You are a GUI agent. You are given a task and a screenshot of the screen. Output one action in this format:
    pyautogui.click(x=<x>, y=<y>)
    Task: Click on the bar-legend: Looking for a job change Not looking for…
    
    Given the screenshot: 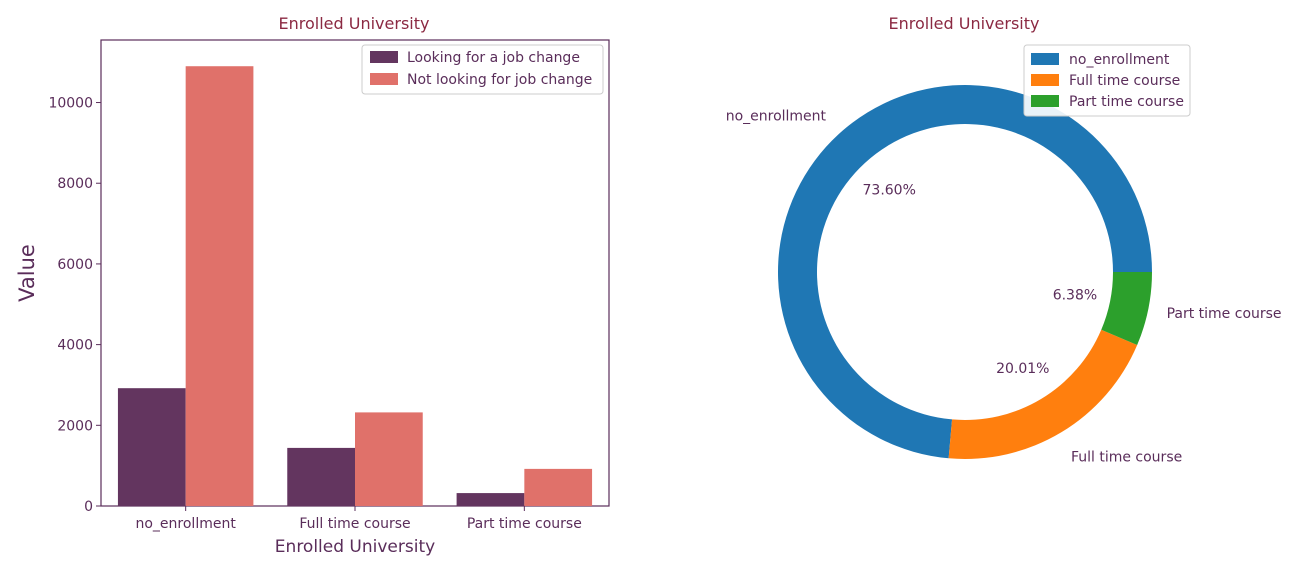 What is the action you would take?
    pyautogui.click(x=482, y=69)
    